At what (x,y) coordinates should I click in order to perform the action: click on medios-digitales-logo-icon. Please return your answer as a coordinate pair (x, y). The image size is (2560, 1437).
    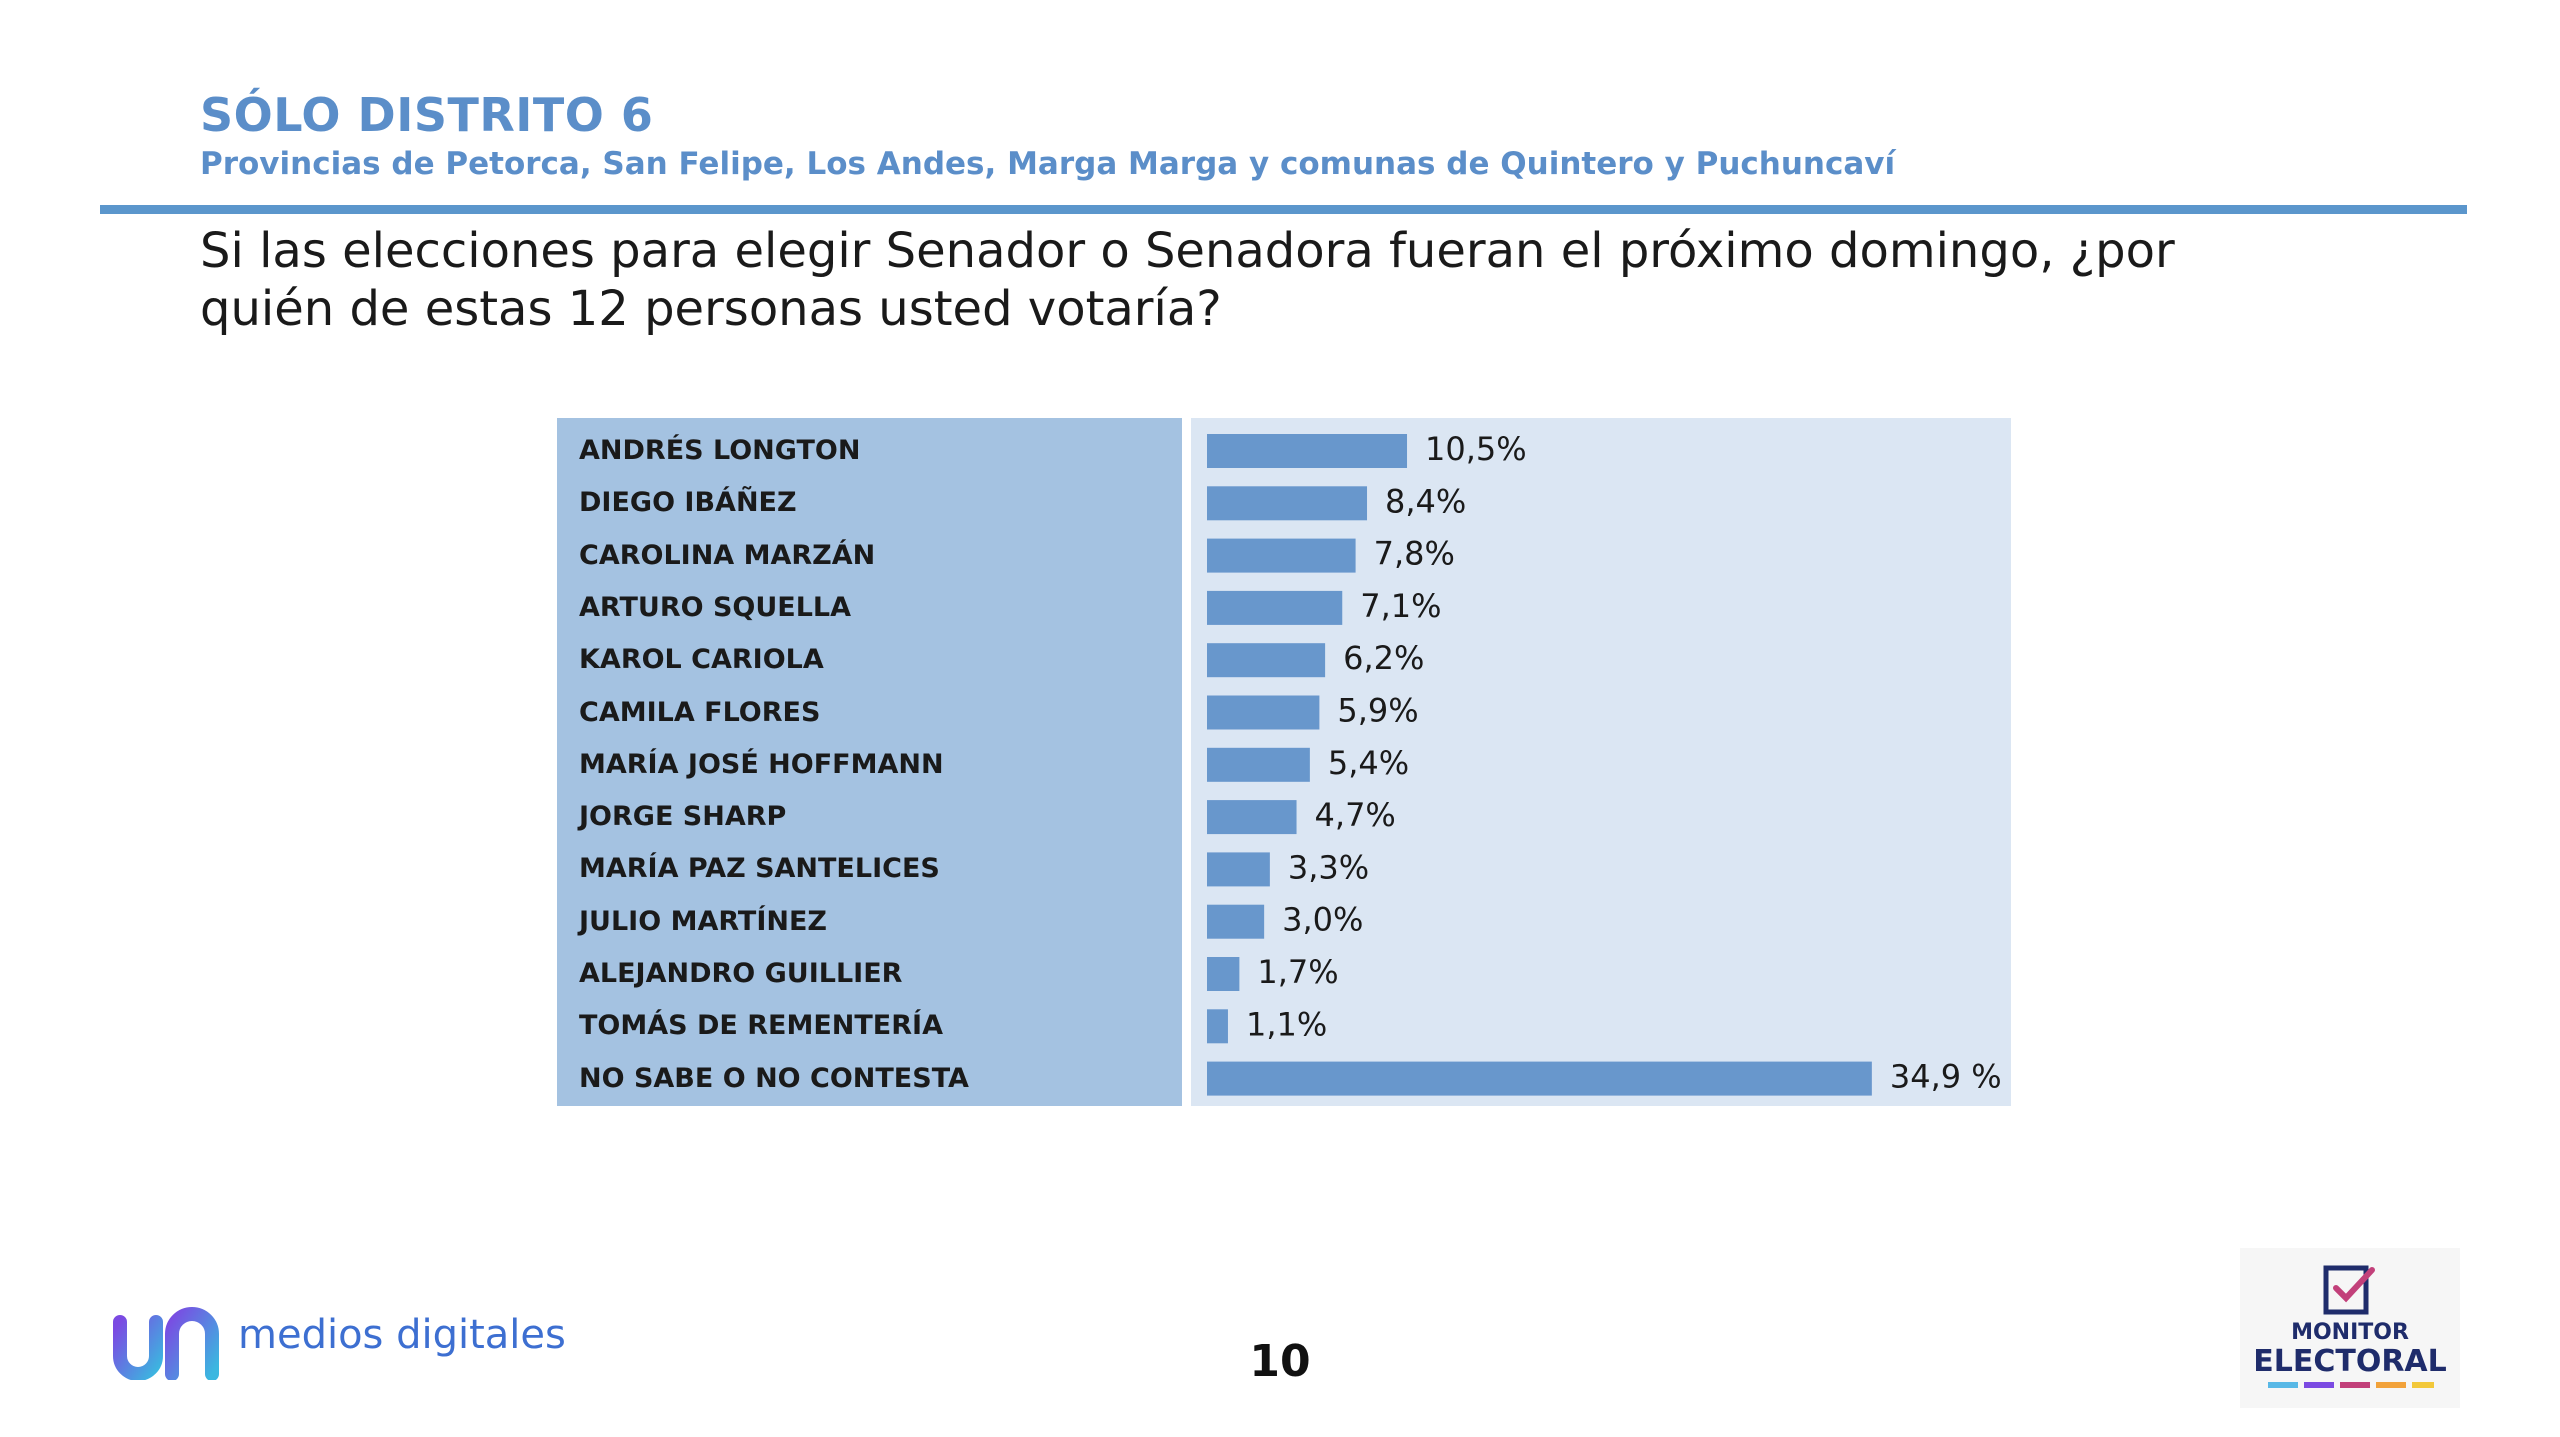
    Looking at the image, I should click on (166, 1343).